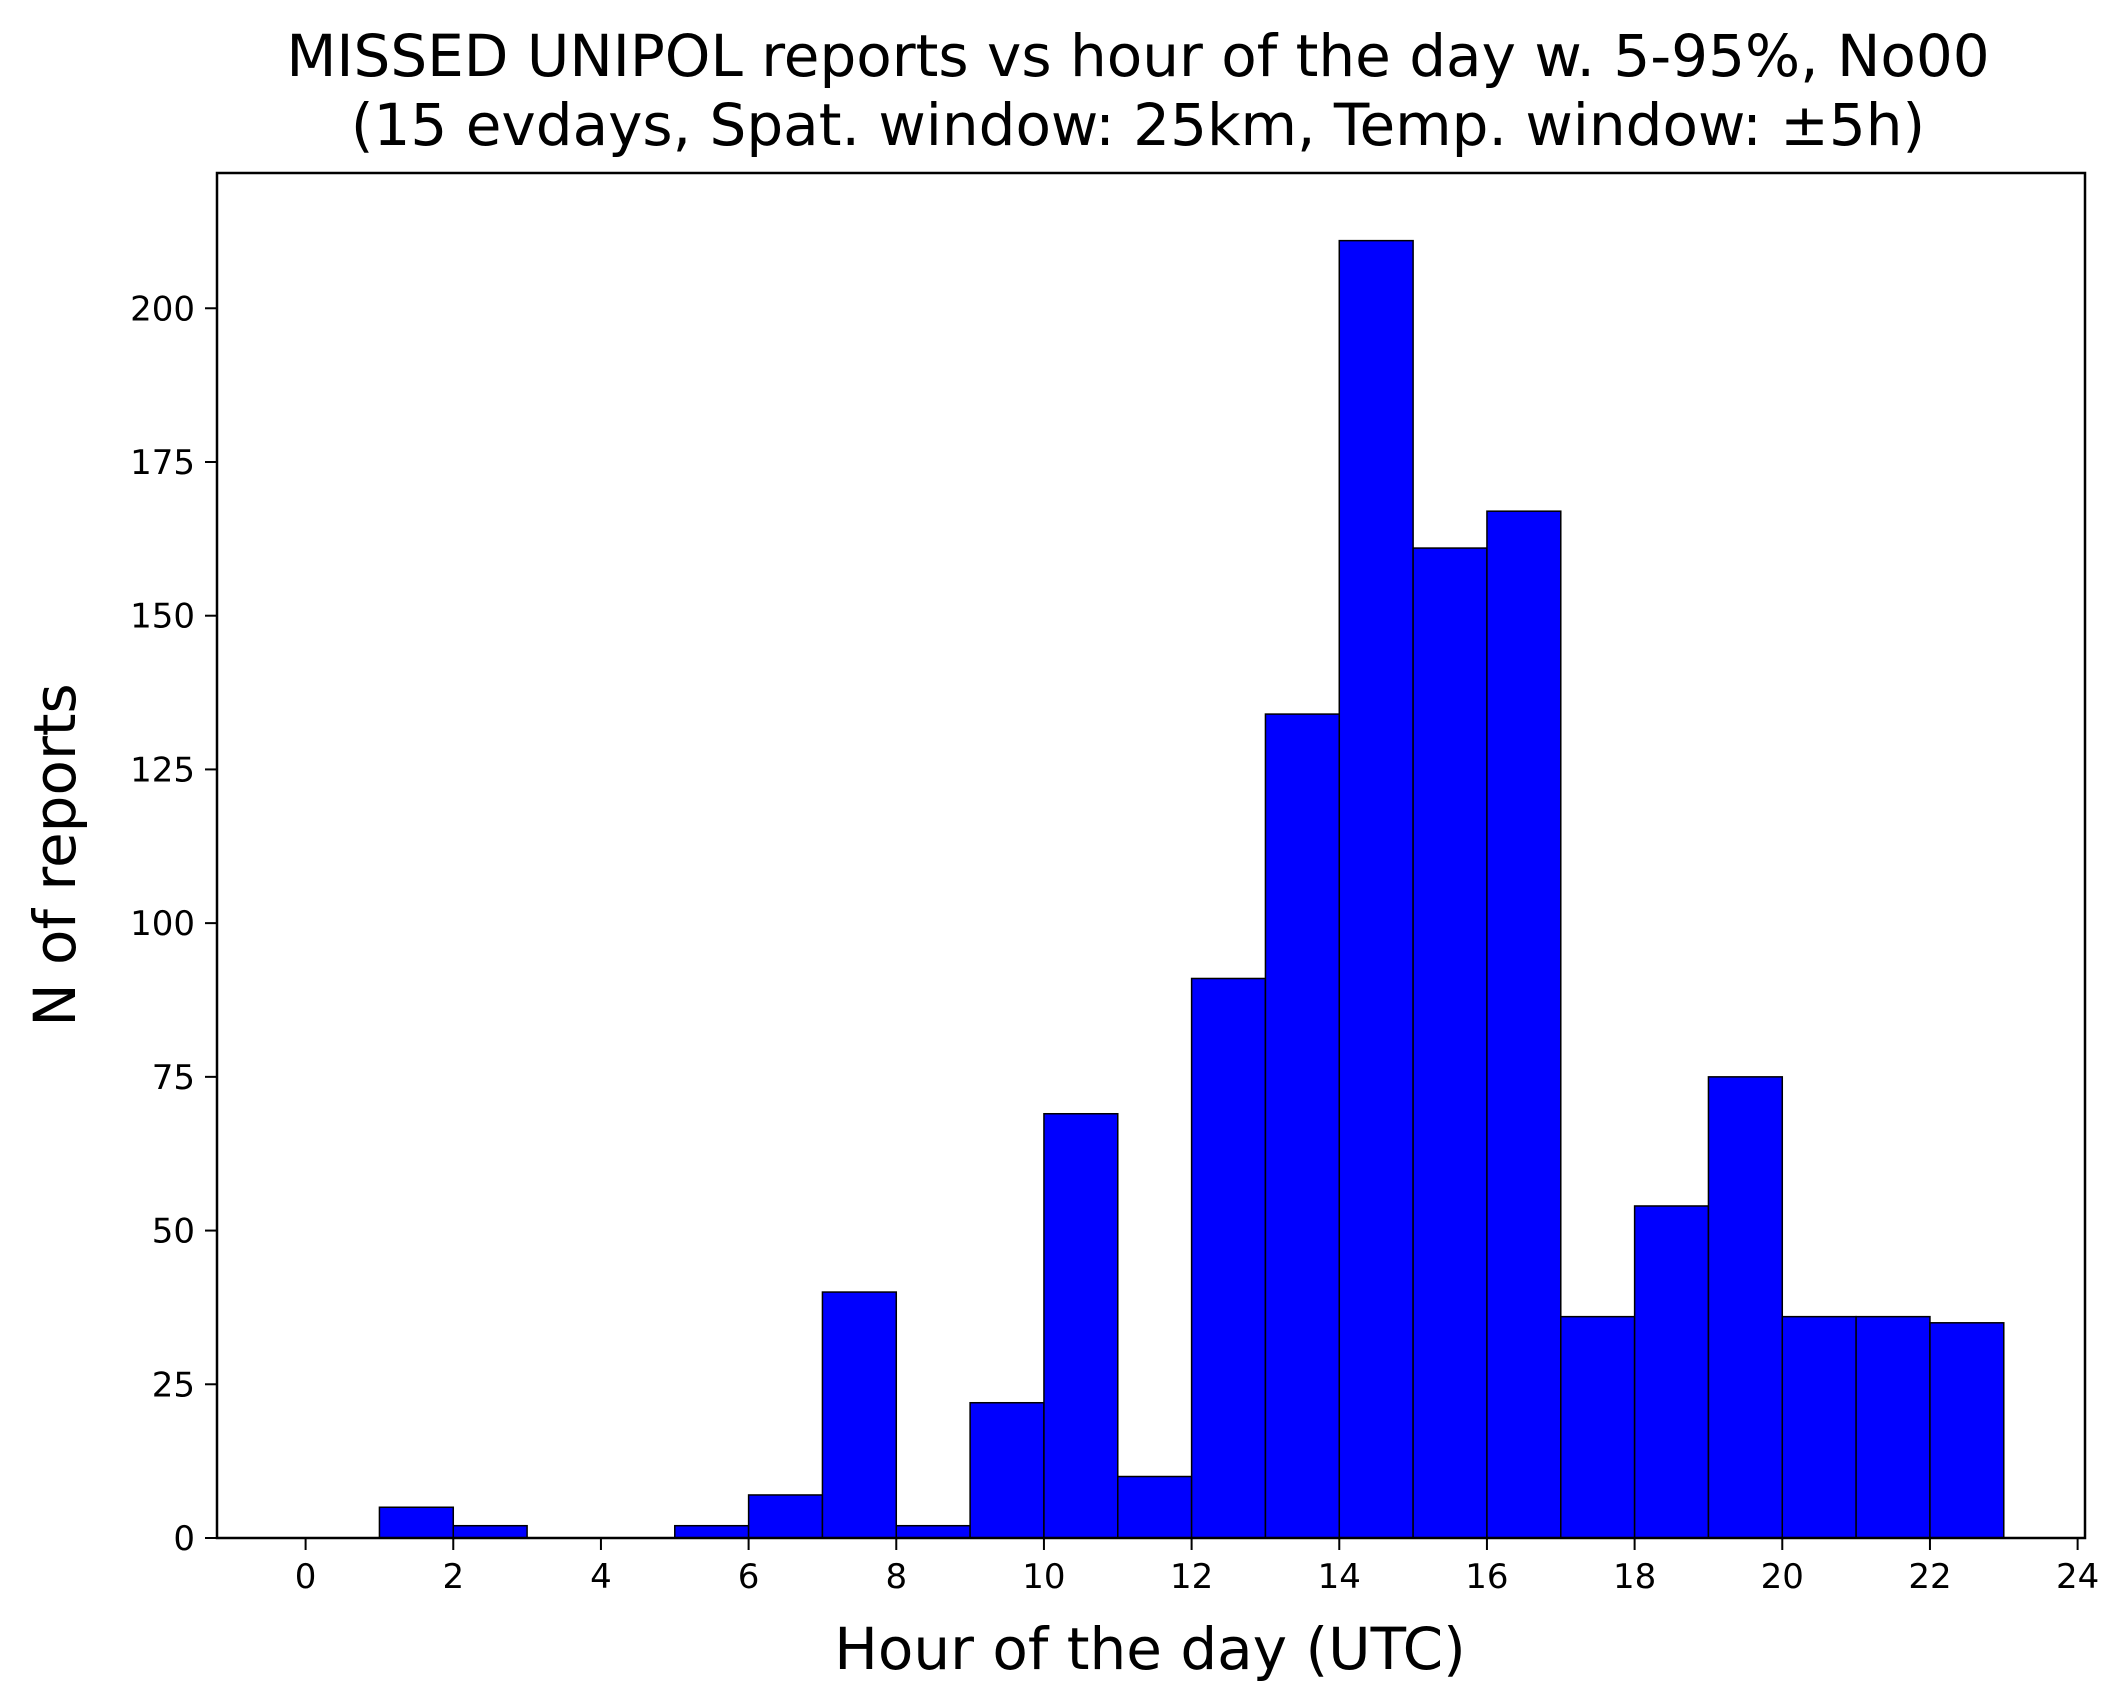 The height and width of the screenshot is (1706, 2120). I want to click on y-axis-label: N of reports, so click(55, 855).